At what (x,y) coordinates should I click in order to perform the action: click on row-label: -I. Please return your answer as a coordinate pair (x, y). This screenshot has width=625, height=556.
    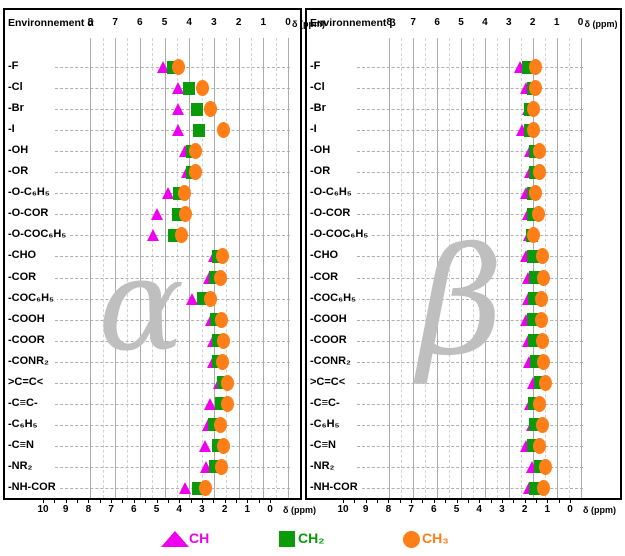
    Looking at the image, I should click on (315, 130).